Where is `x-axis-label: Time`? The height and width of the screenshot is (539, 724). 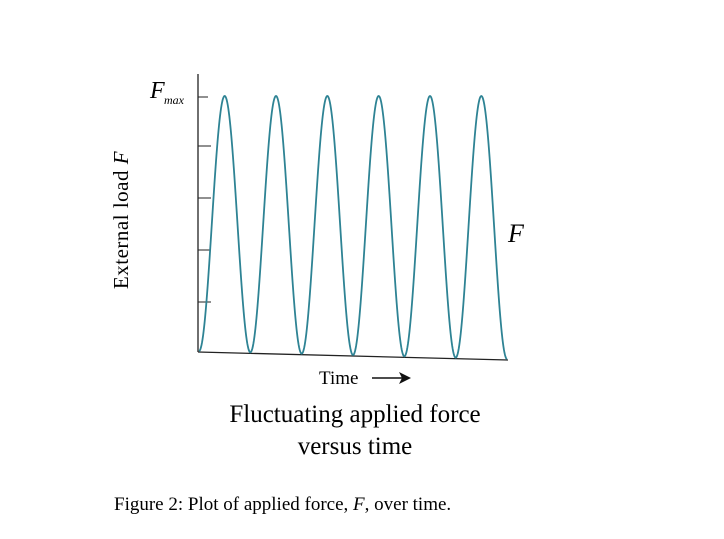 x-axis-label: Time is located at coordinates (338, 378).